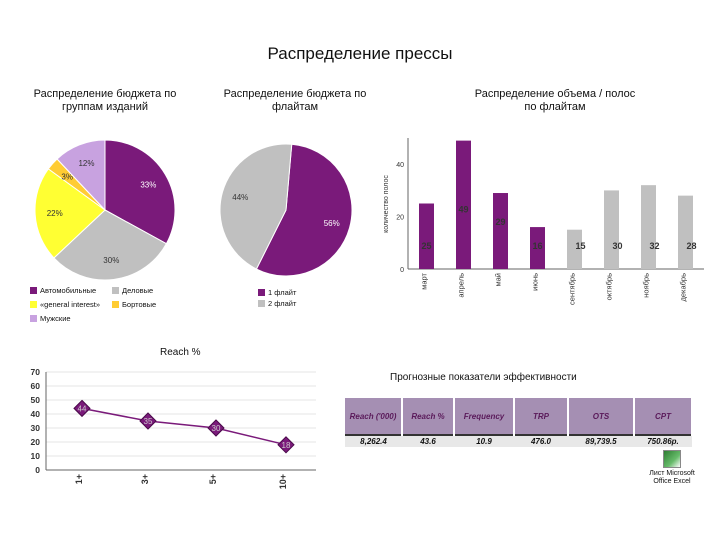 The image size is (720, 540). I want to click on x-tick-label: октябрь, so click(609, 286).